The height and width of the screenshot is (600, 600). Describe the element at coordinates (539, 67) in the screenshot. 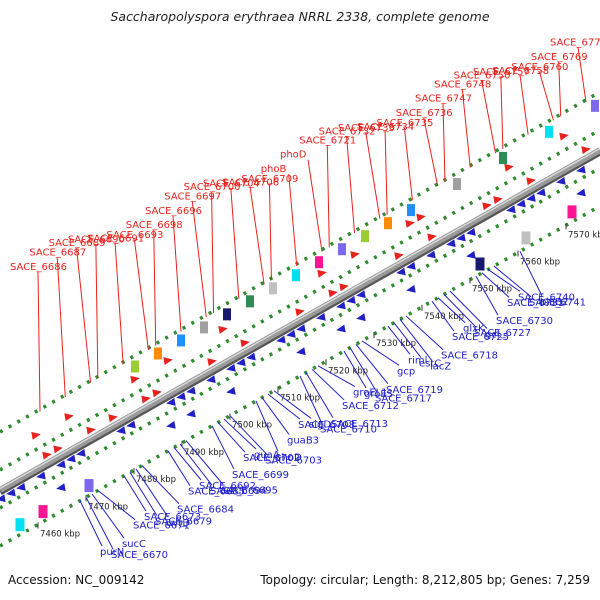

I see `gene-label-sace_6760: SACE_6760` at that location.